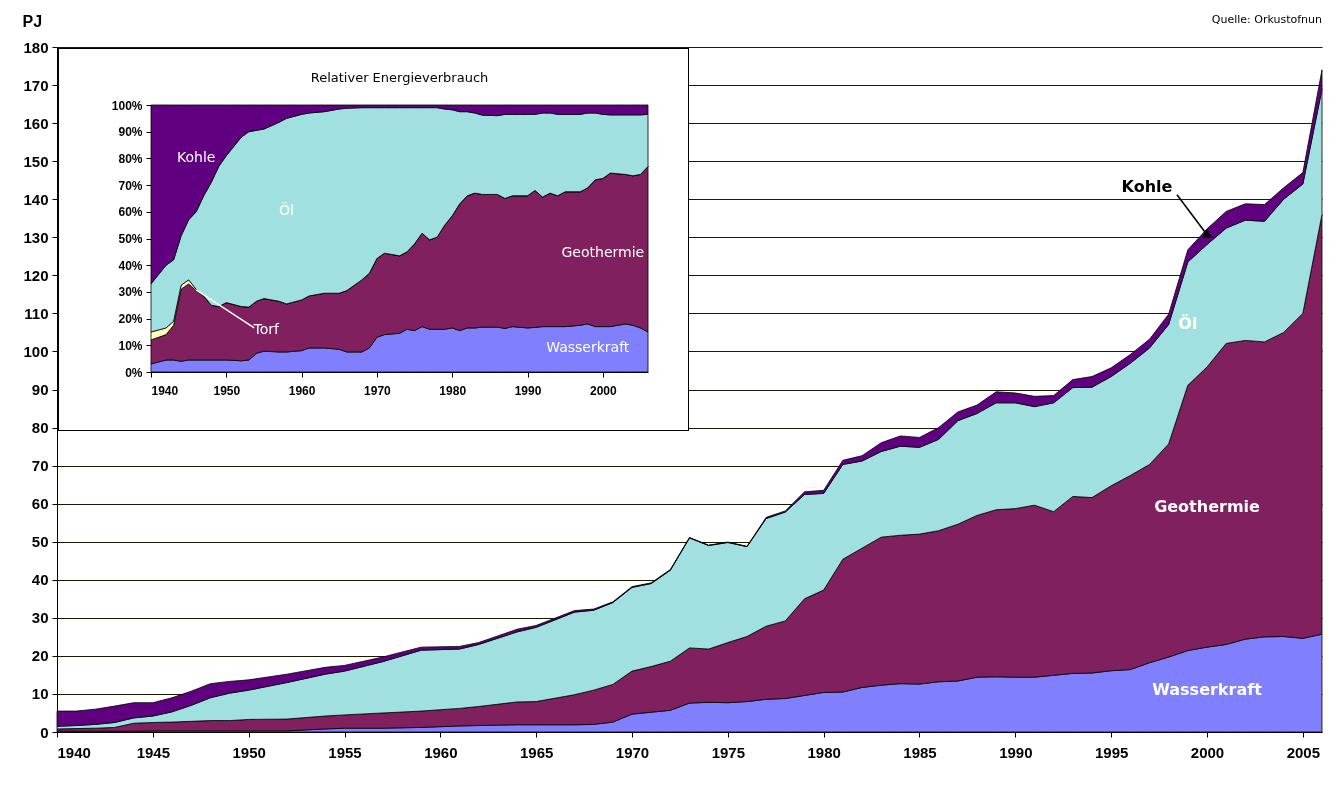 This screenshot has height=785, width=1338. What do you see at coordinates (130, 185) in the screenshot?
I see `y-tick-label: 70%` at bounding box center [130, 185].